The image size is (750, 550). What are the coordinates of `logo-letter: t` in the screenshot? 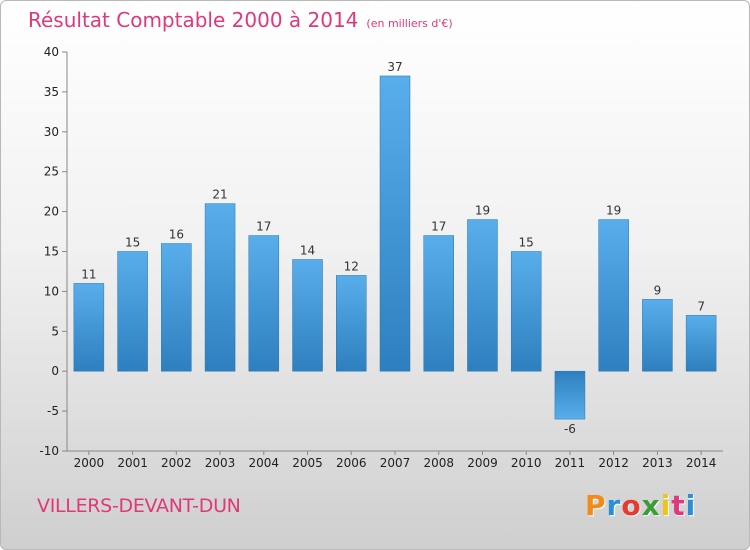 It's located at (678, 505).